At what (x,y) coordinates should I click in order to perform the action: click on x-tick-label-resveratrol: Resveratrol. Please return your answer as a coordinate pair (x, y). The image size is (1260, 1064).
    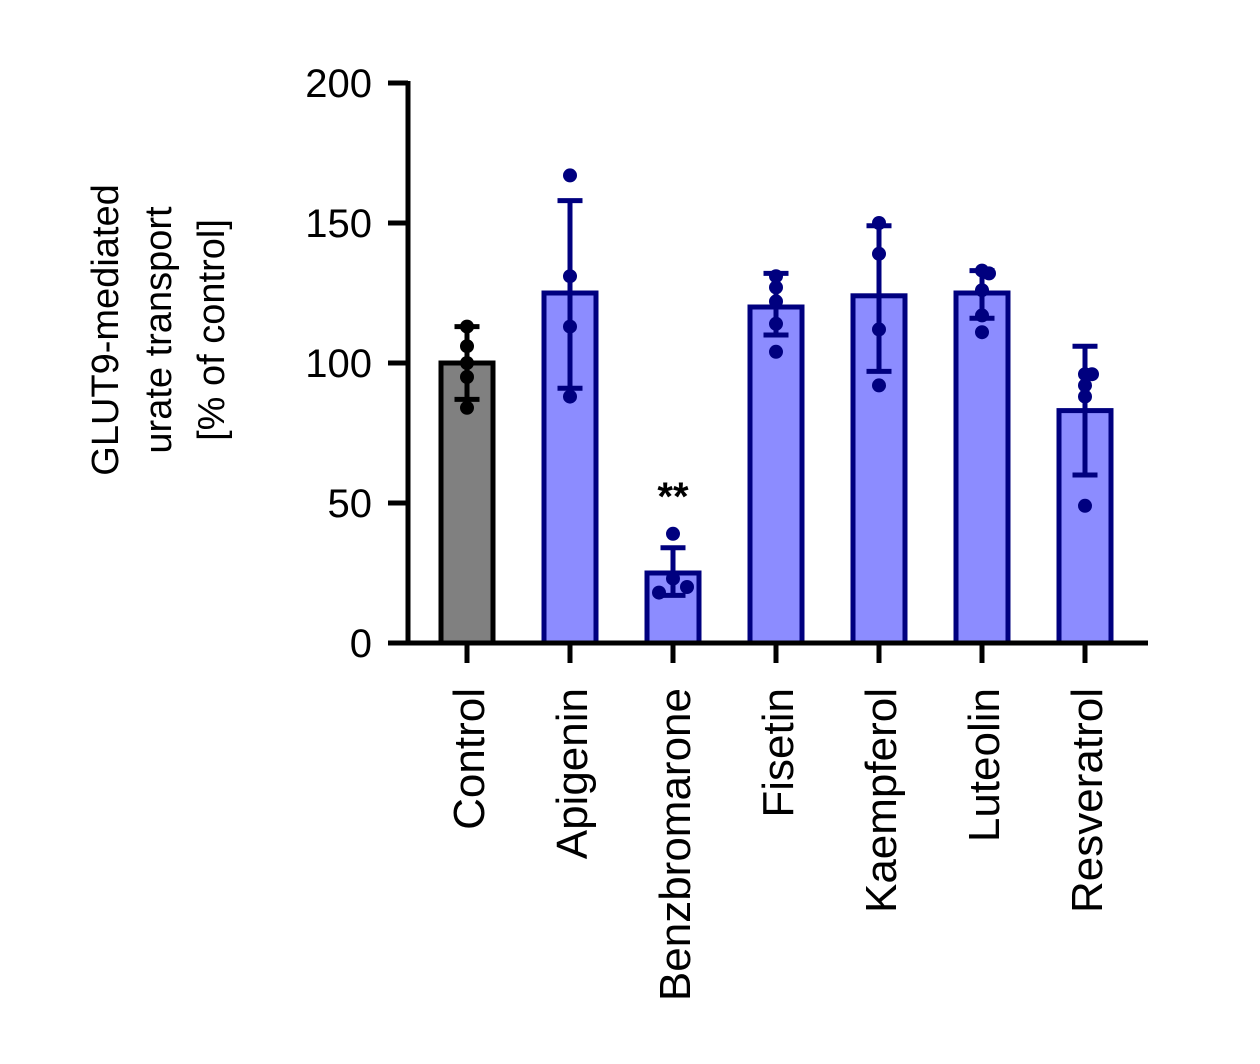
    Looking at the image, I should click on (1087, 800).